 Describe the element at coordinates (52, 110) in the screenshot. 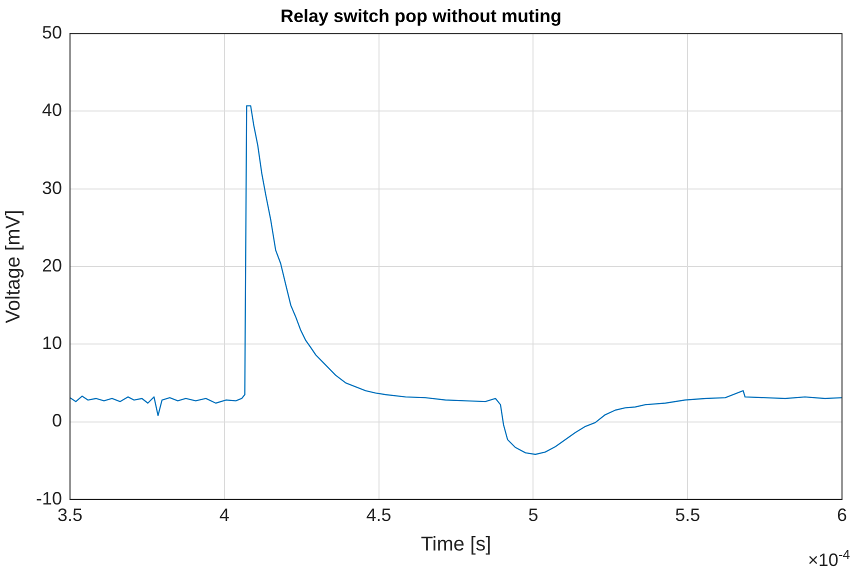

I see `y-tick-label: 40` at that location.